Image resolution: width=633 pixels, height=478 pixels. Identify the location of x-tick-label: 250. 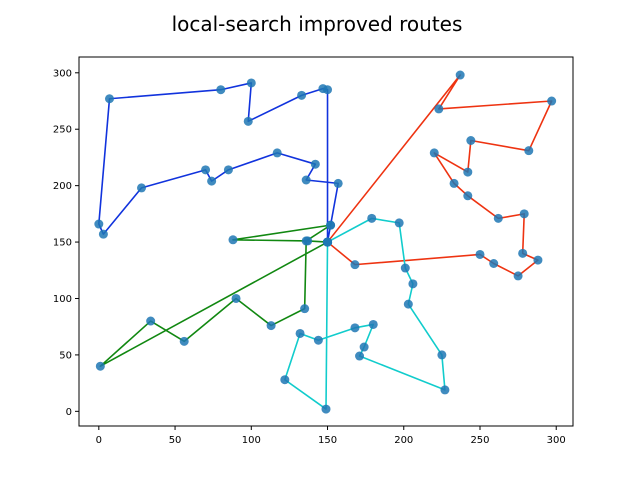
(479, 440).